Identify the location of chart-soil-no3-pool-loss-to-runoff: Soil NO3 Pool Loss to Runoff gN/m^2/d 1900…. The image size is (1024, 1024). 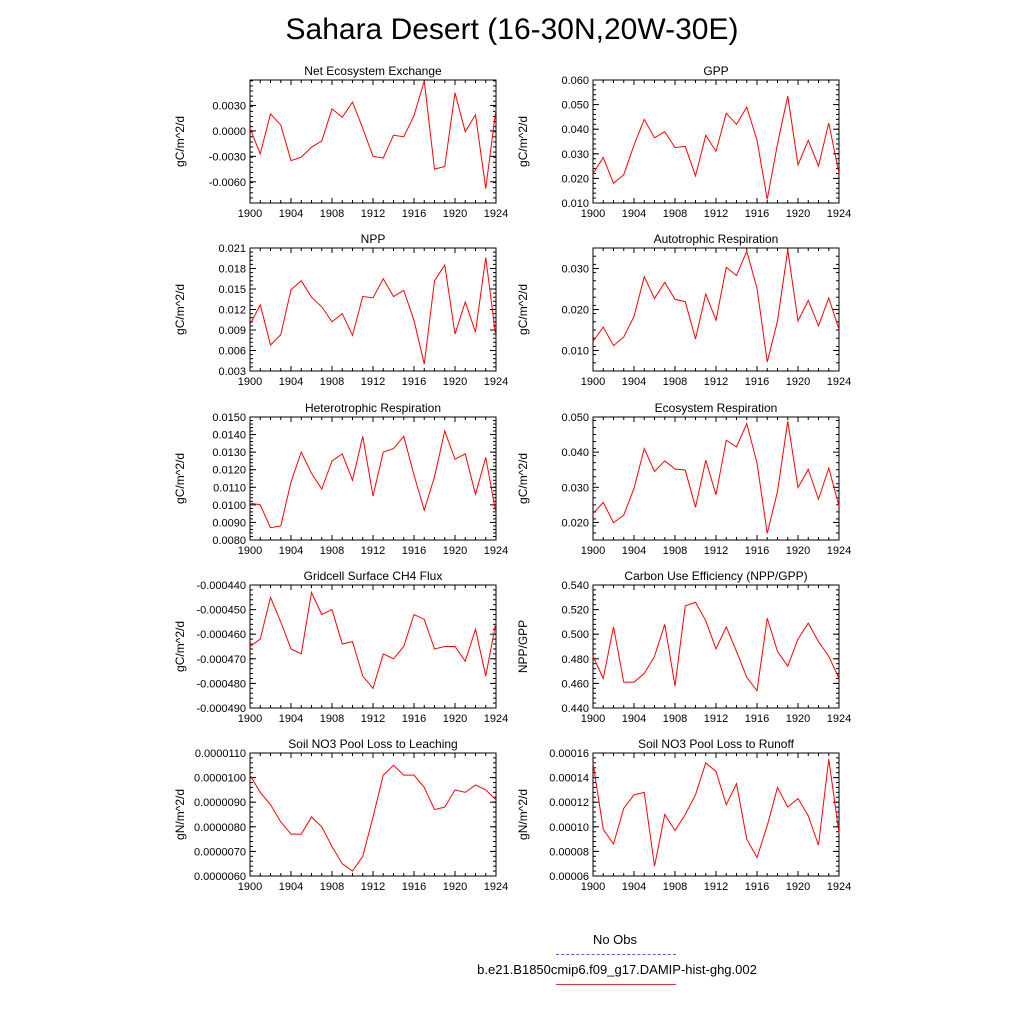
(683, 815).